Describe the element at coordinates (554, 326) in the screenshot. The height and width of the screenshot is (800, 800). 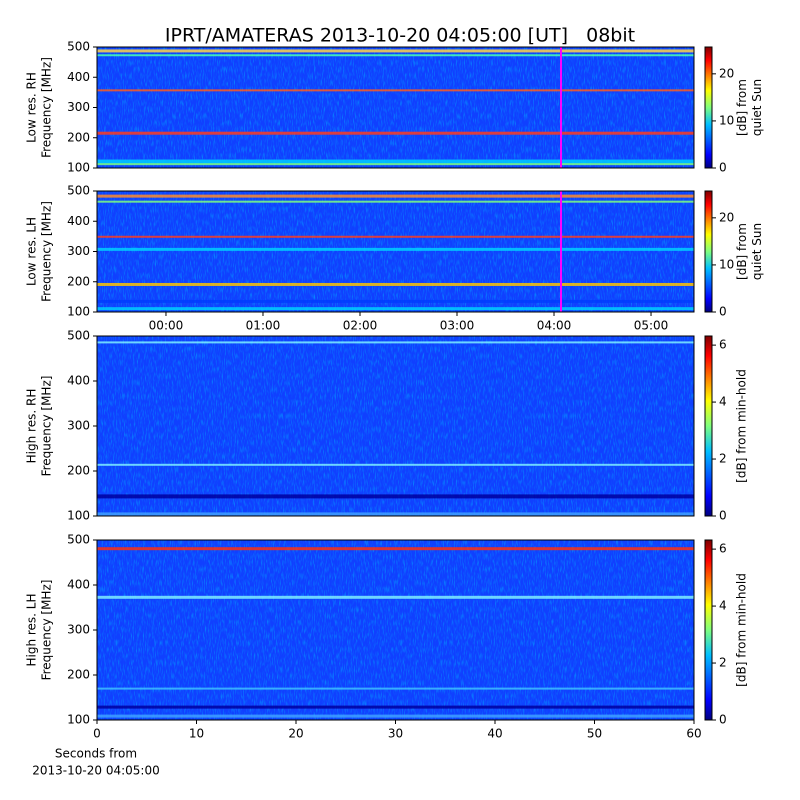
I see `x-tick-label: 04:00` at that location.